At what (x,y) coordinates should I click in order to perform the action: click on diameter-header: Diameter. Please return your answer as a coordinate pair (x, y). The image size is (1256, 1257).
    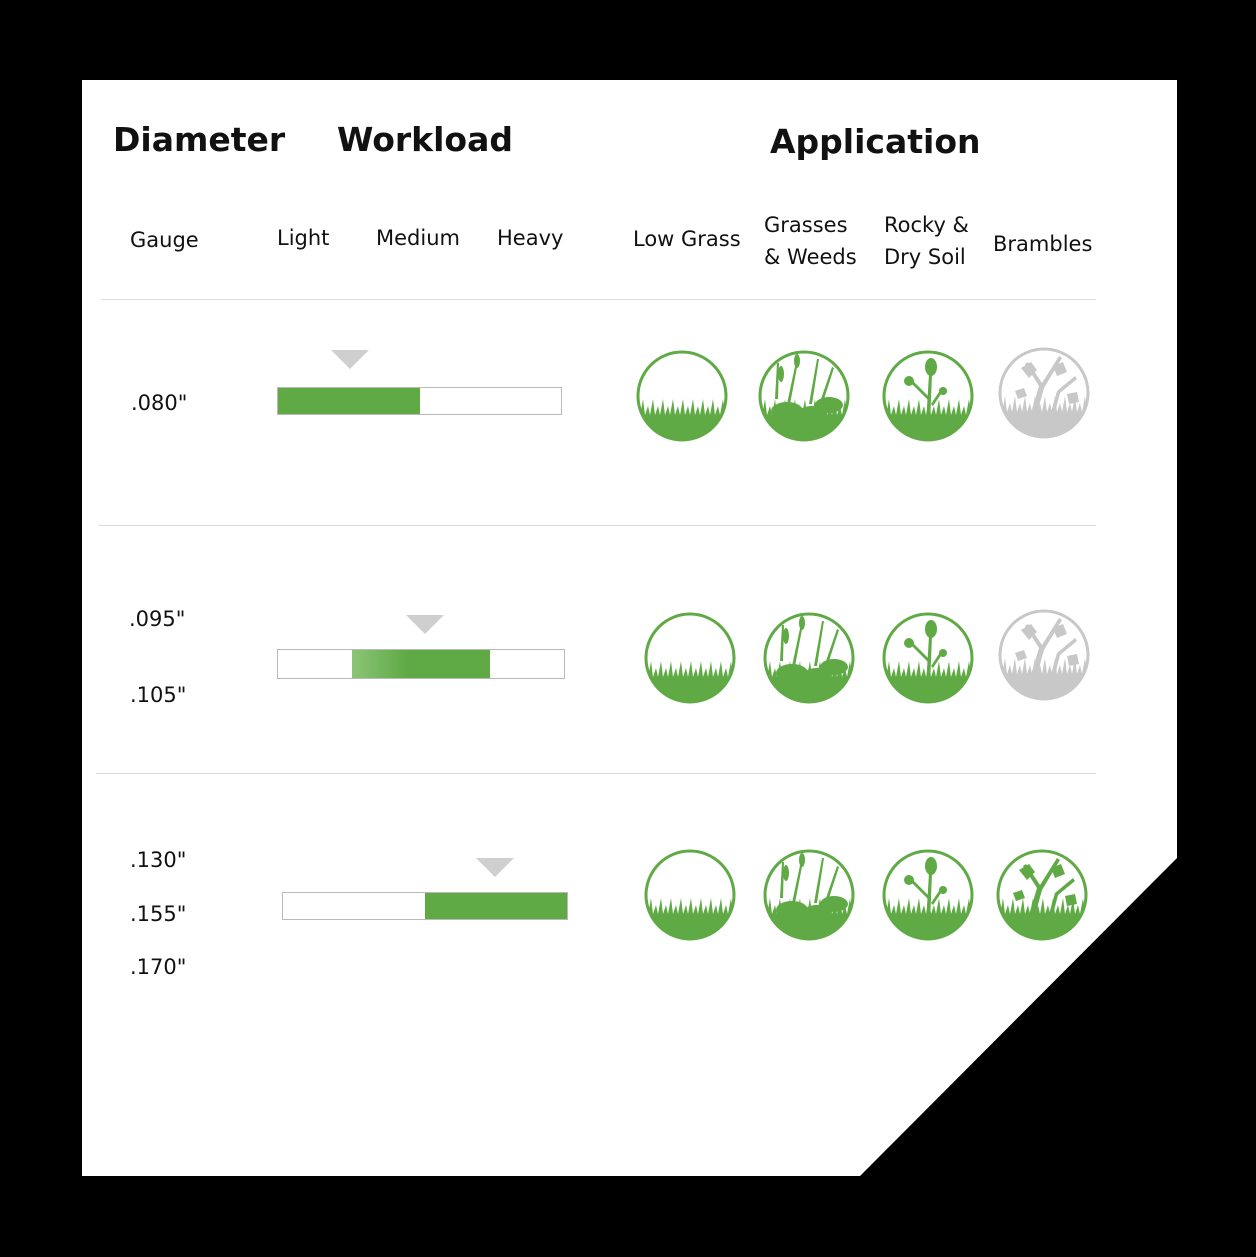
    Looking at the image, I should click on (199, 139).